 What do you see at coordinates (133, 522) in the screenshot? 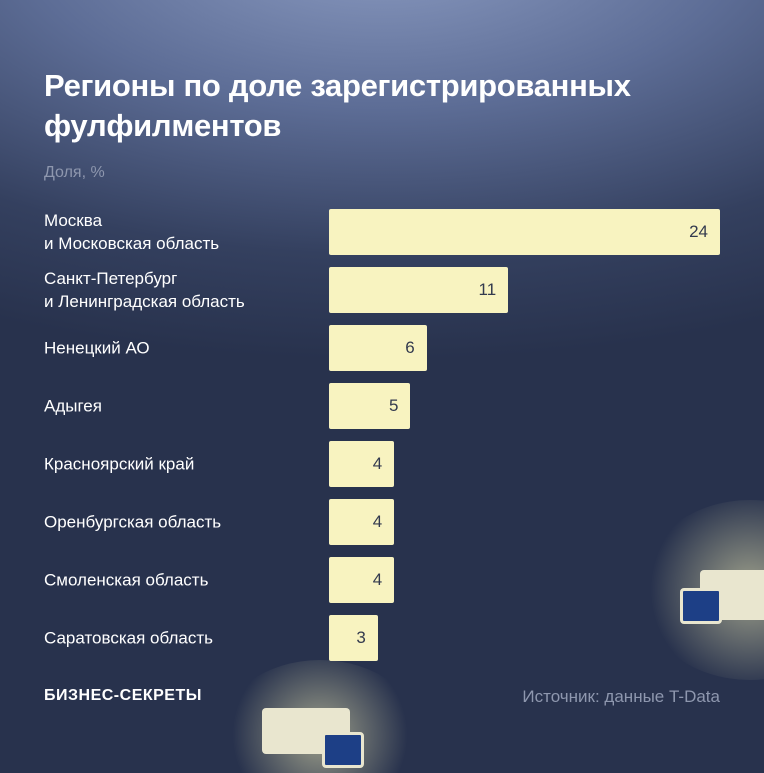
I see `category-label: Оренбургская область` at bounding box center [133, 522].